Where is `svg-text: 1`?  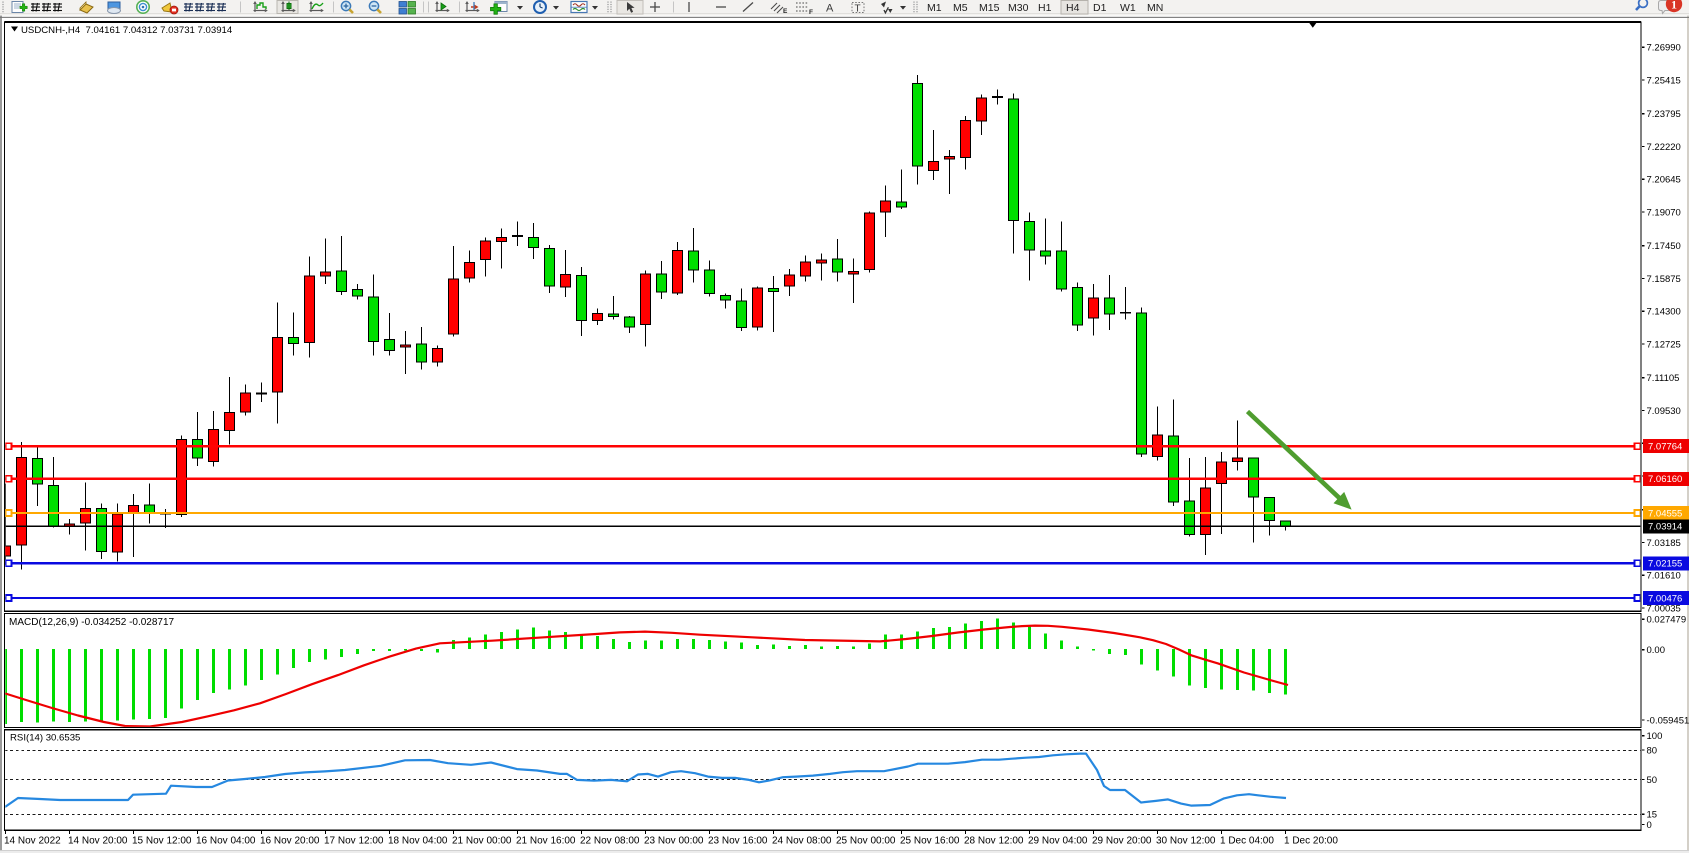 svg-text: 1 is located at coordinates (1674, 6).